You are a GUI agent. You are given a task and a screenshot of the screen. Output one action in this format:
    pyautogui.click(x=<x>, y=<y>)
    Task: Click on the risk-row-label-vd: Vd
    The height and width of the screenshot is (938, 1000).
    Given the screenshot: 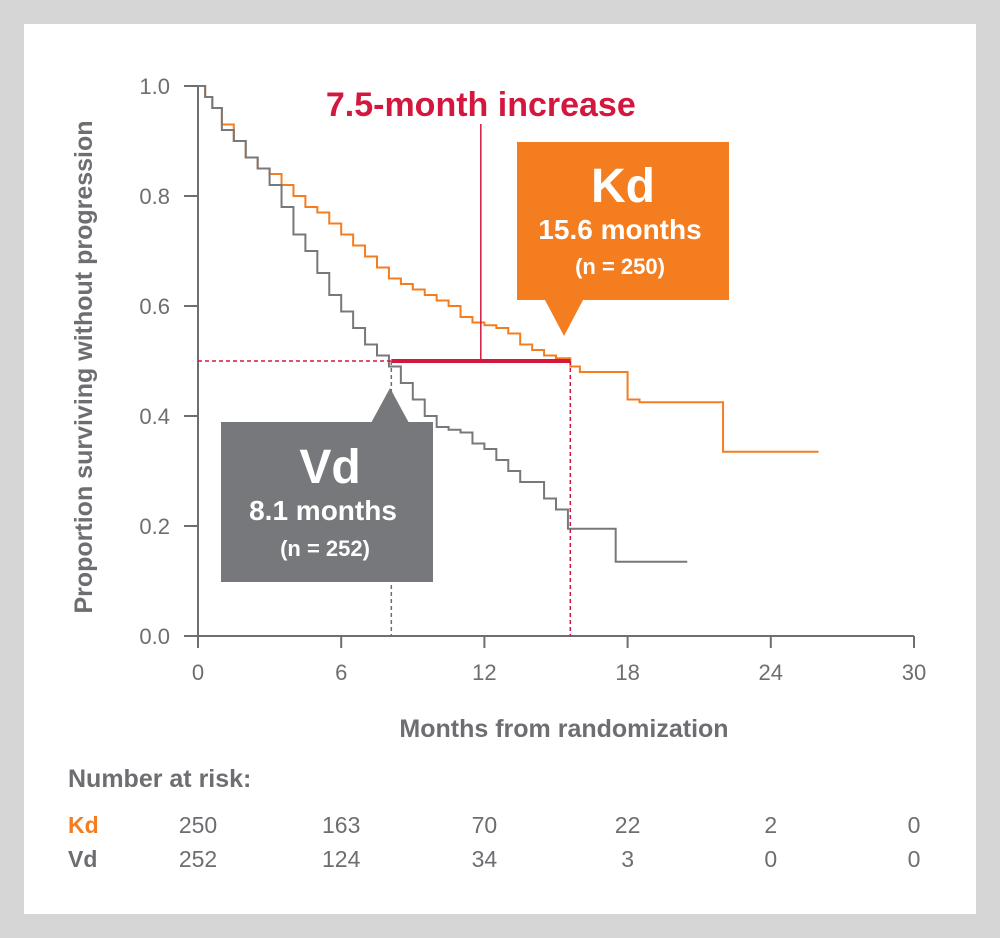 What is the action you would take?
    pyautogui.click(x=83, y=859)
    